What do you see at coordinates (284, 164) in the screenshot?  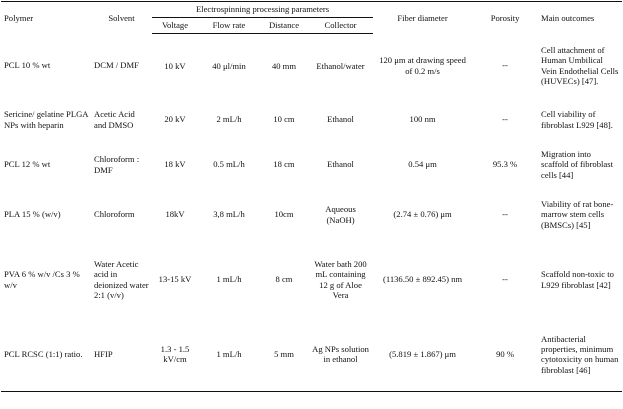 I see `cell-distance: 18 cm` at bounding box center [284, 164].